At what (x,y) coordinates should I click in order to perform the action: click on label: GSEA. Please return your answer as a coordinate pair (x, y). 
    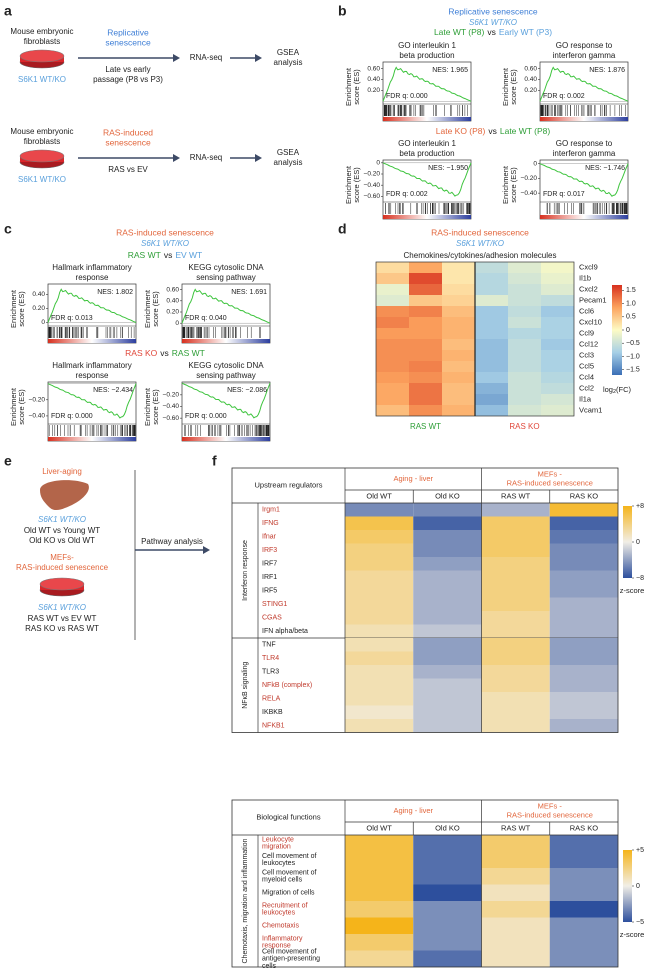
    Looking at the image, I should click on (288, 52).